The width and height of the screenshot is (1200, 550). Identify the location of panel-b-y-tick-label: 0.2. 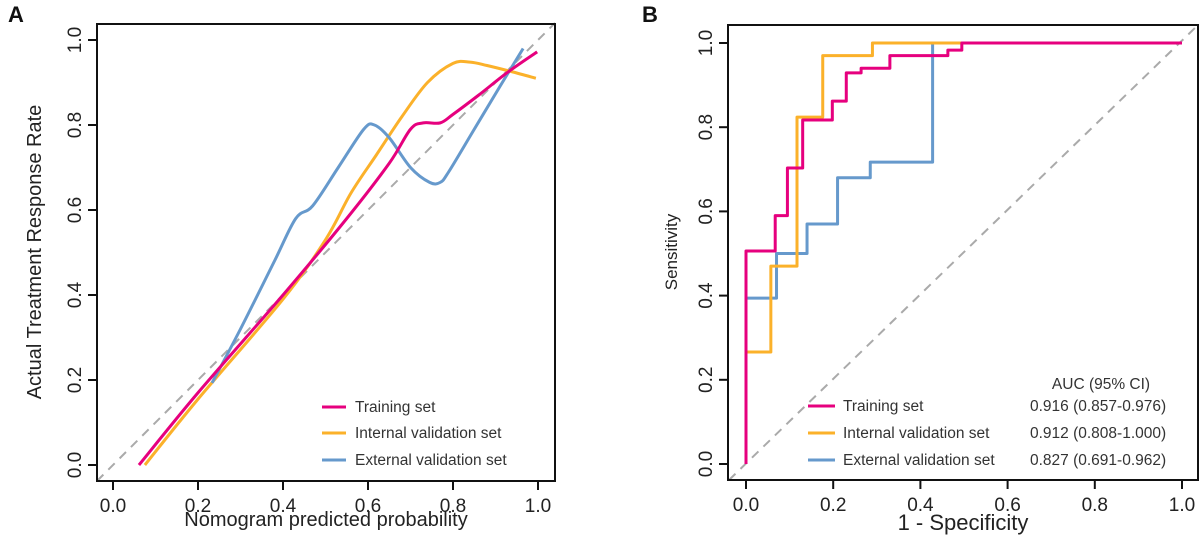
(706, 380).